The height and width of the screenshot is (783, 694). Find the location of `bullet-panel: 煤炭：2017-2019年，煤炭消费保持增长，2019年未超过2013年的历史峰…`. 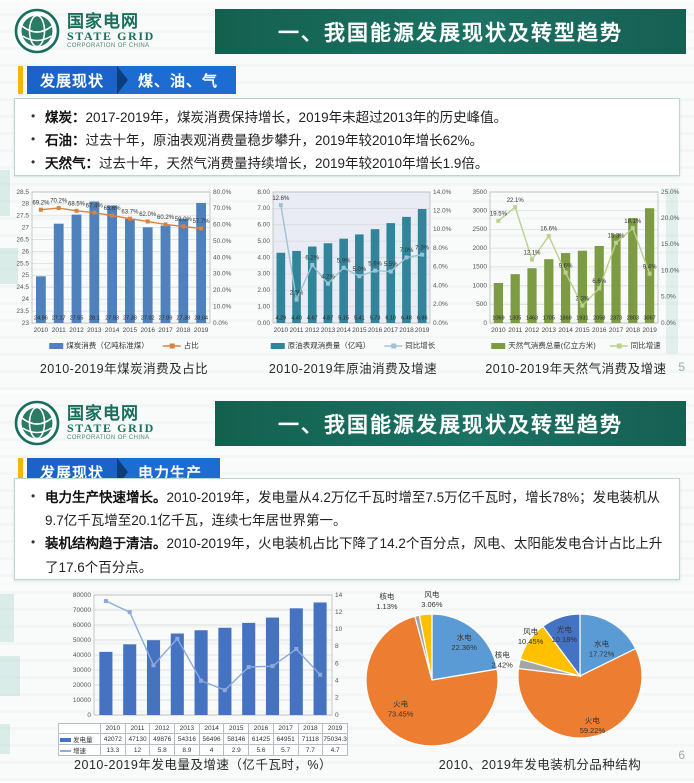

bullet-panel: 煤炭：2017-2019年，煤炭消费保持增长，2019年未超过2013年的历史峰… is located at coordinates (347, 137).